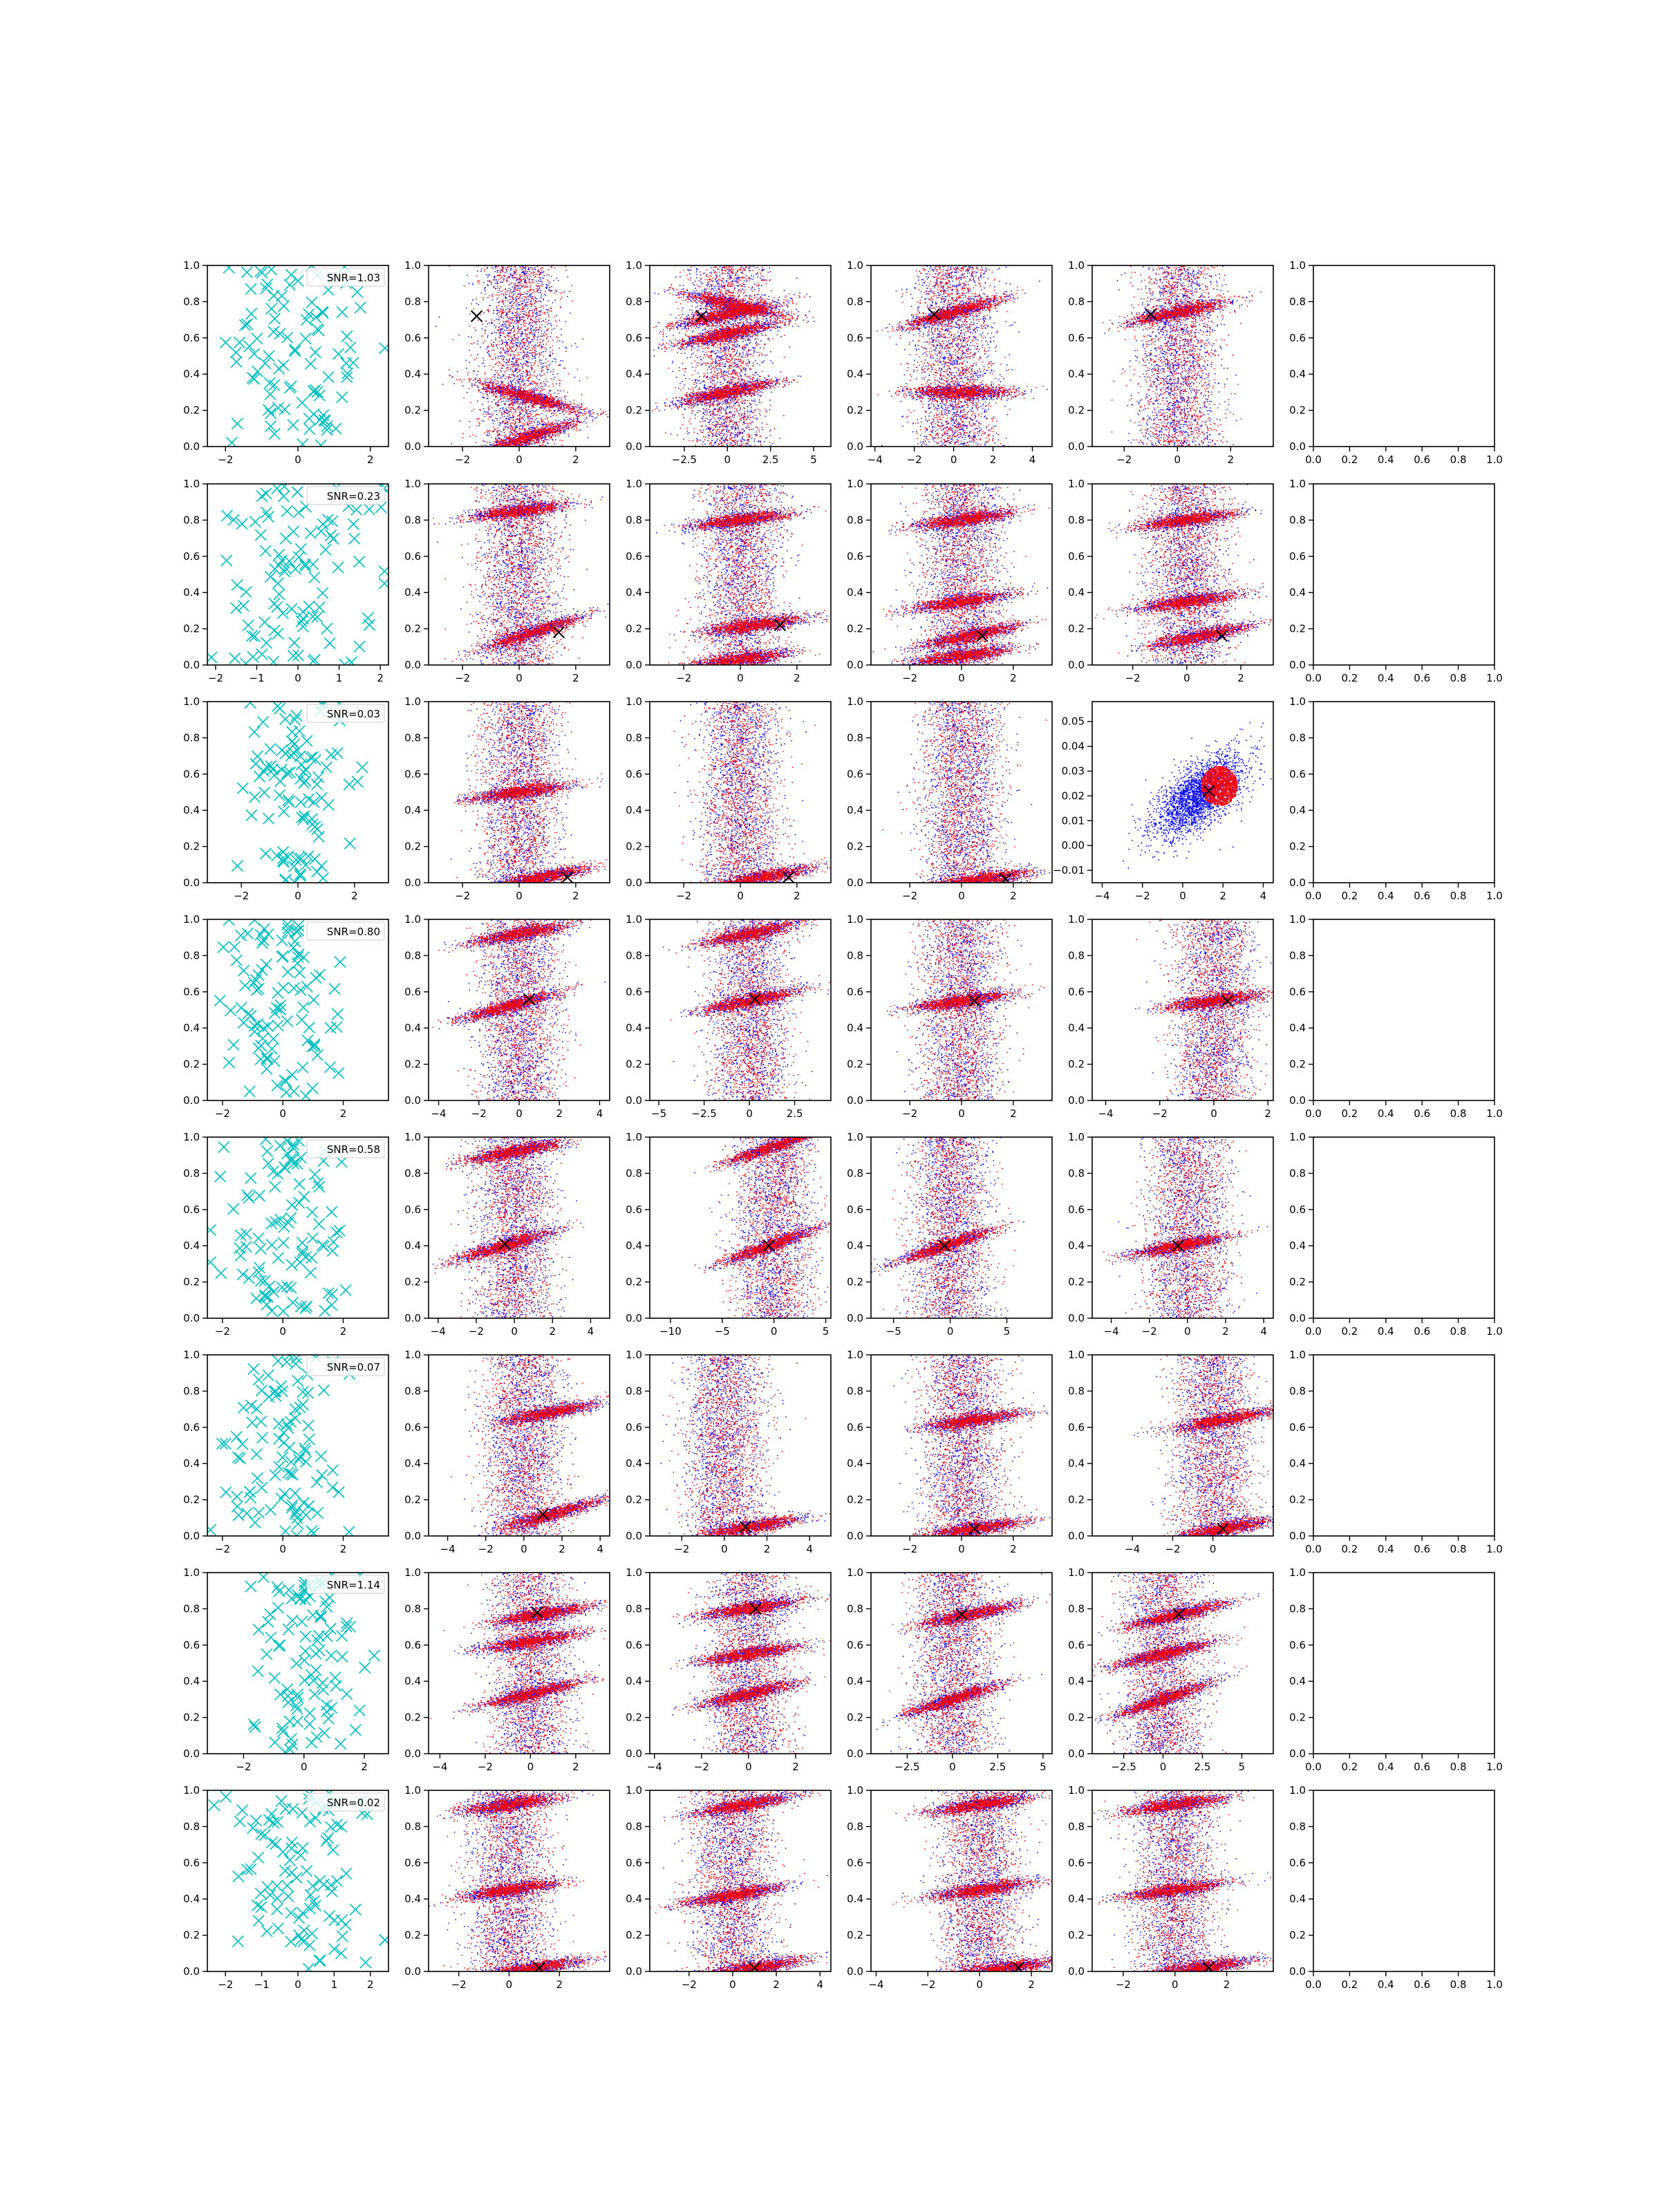  Describe the element at coordinates (1396, 1016) in the screenshot. I see `panel-r4-c6: 0.0 0.2 0.4 0.6 0.8 1.00.00.20.40.60.81.0` at that location.